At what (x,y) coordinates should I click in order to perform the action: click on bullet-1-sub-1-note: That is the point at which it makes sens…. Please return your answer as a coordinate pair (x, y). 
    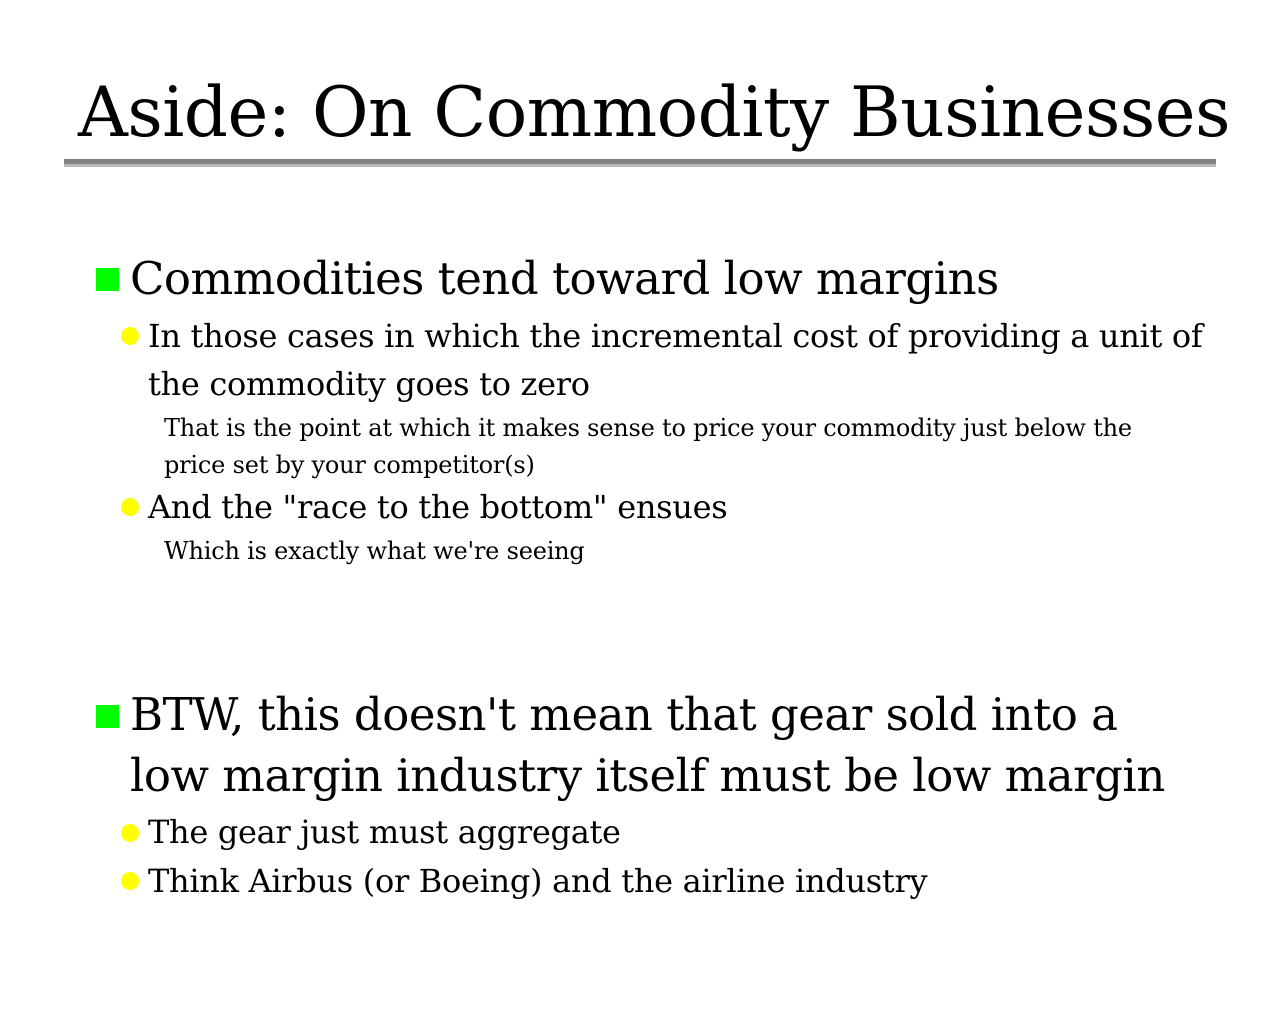
    Looking at the image, I should click on (648, 446).